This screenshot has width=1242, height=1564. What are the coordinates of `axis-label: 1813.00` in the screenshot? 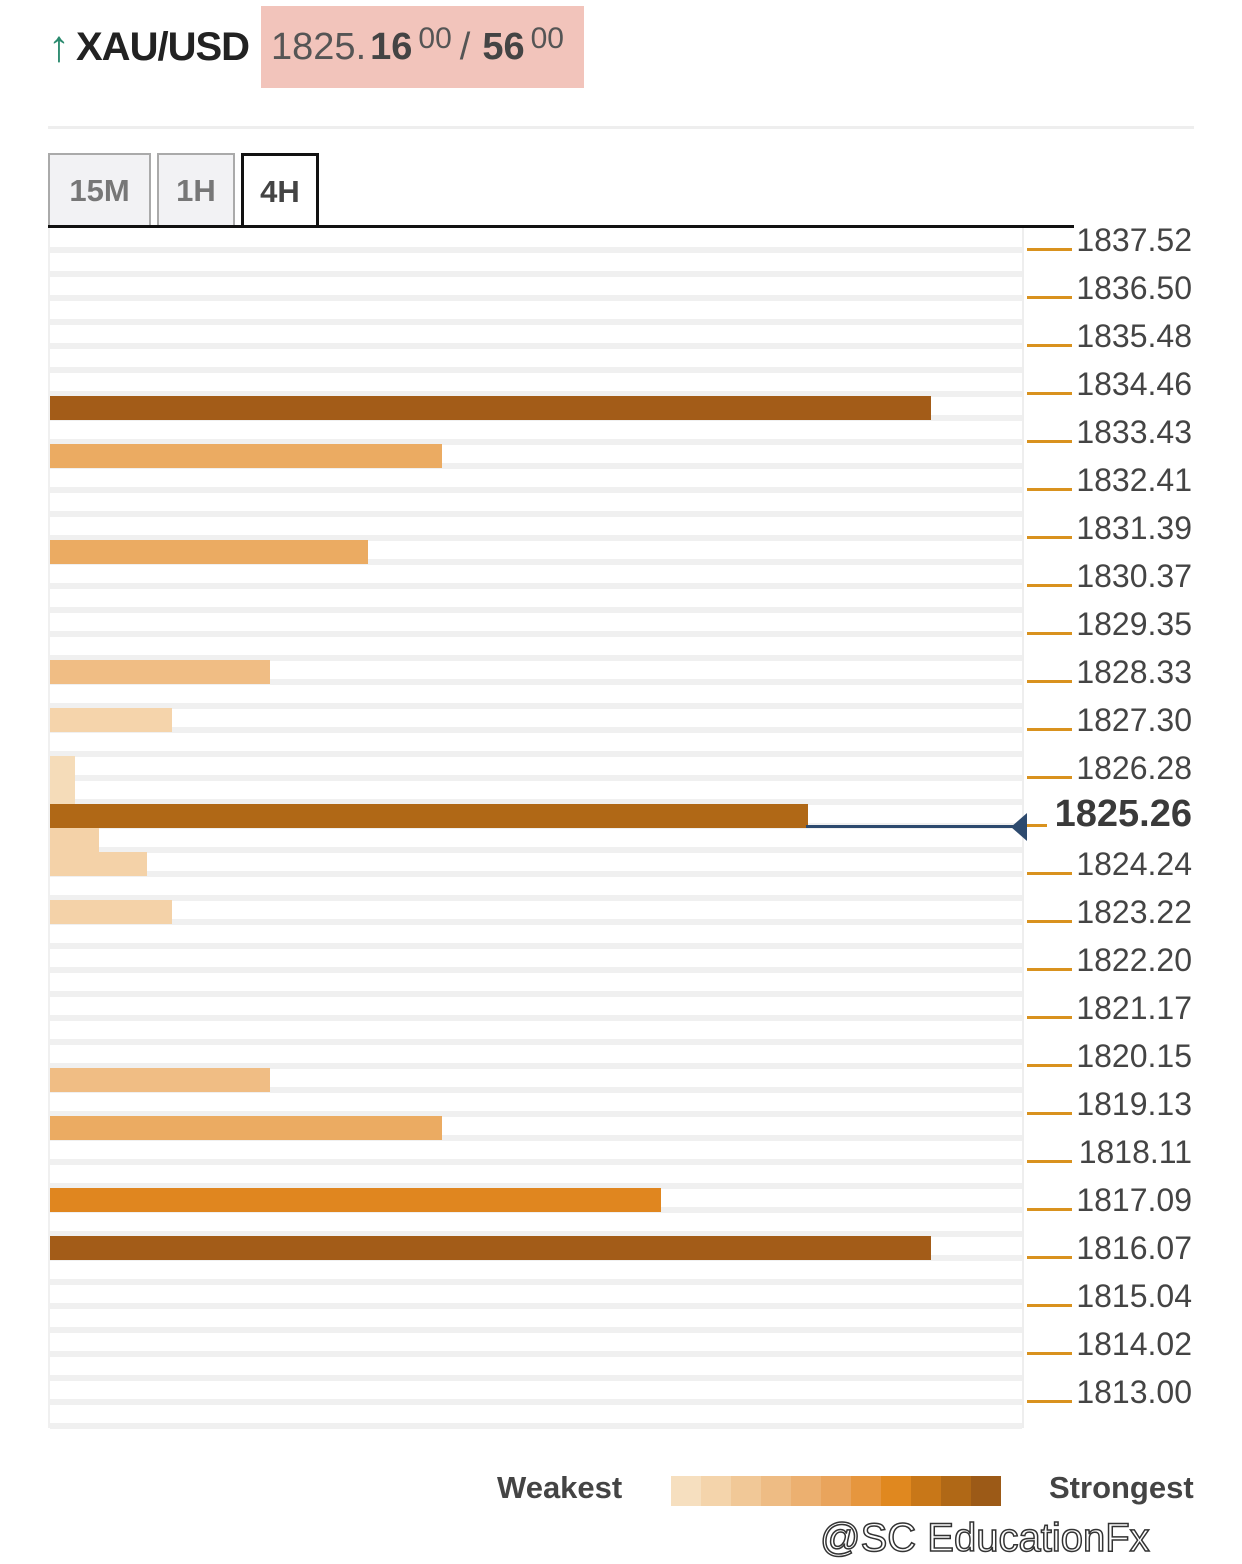 It's located at (1134, 1392).